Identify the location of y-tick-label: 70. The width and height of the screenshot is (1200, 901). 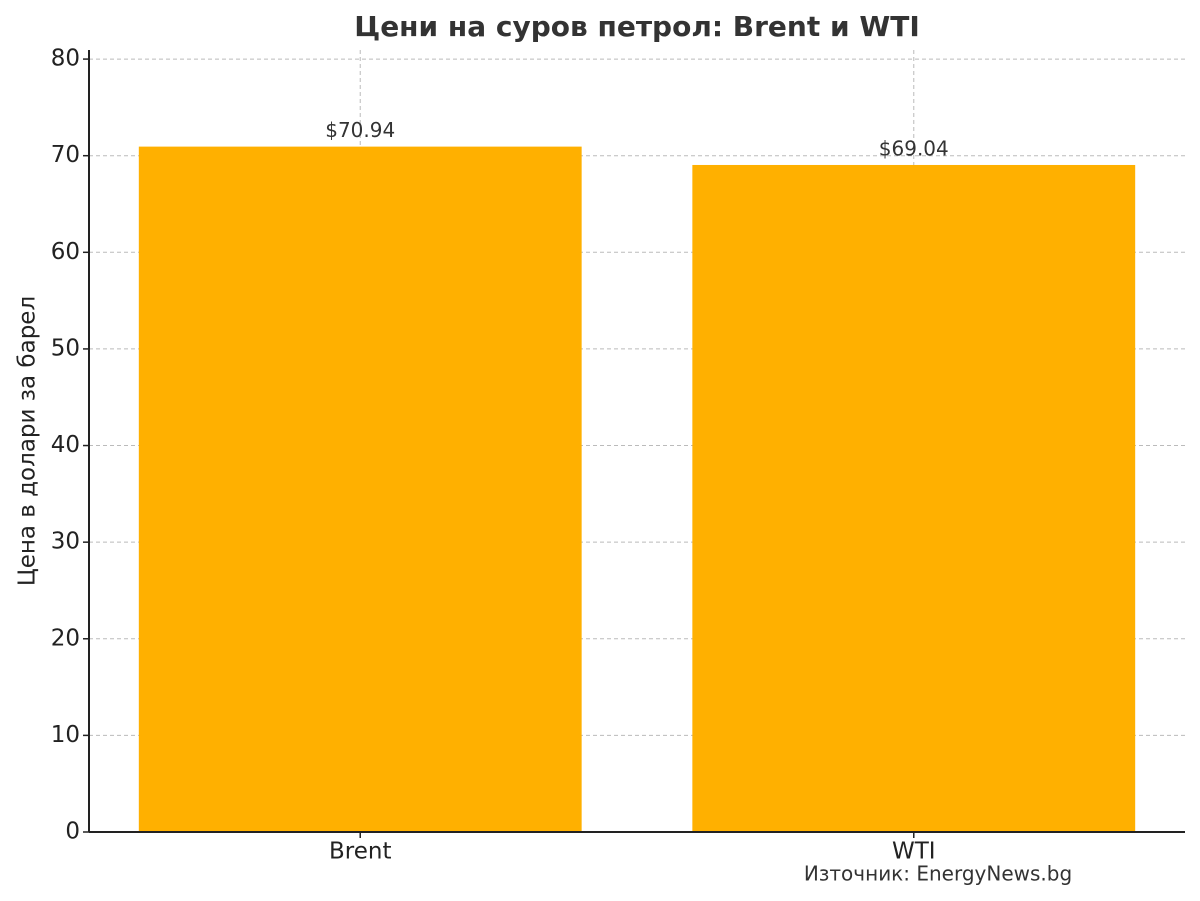
(65, 155).